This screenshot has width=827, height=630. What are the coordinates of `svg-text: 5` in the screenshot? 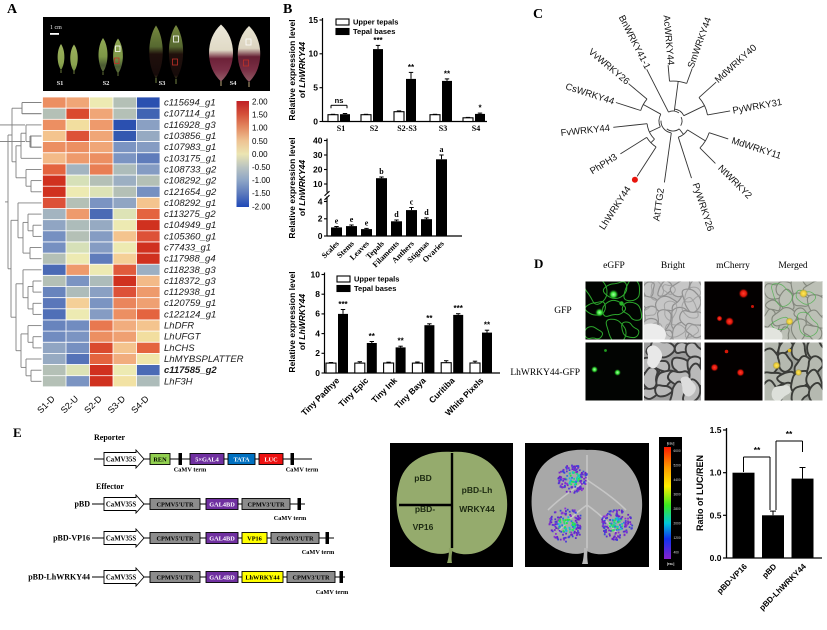 It's located at (315, 88).